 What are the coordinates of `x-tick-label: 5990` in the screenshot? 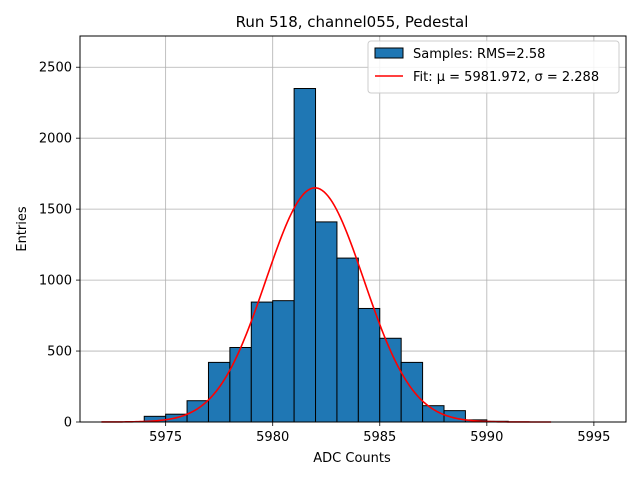 It's located at (486, 437).